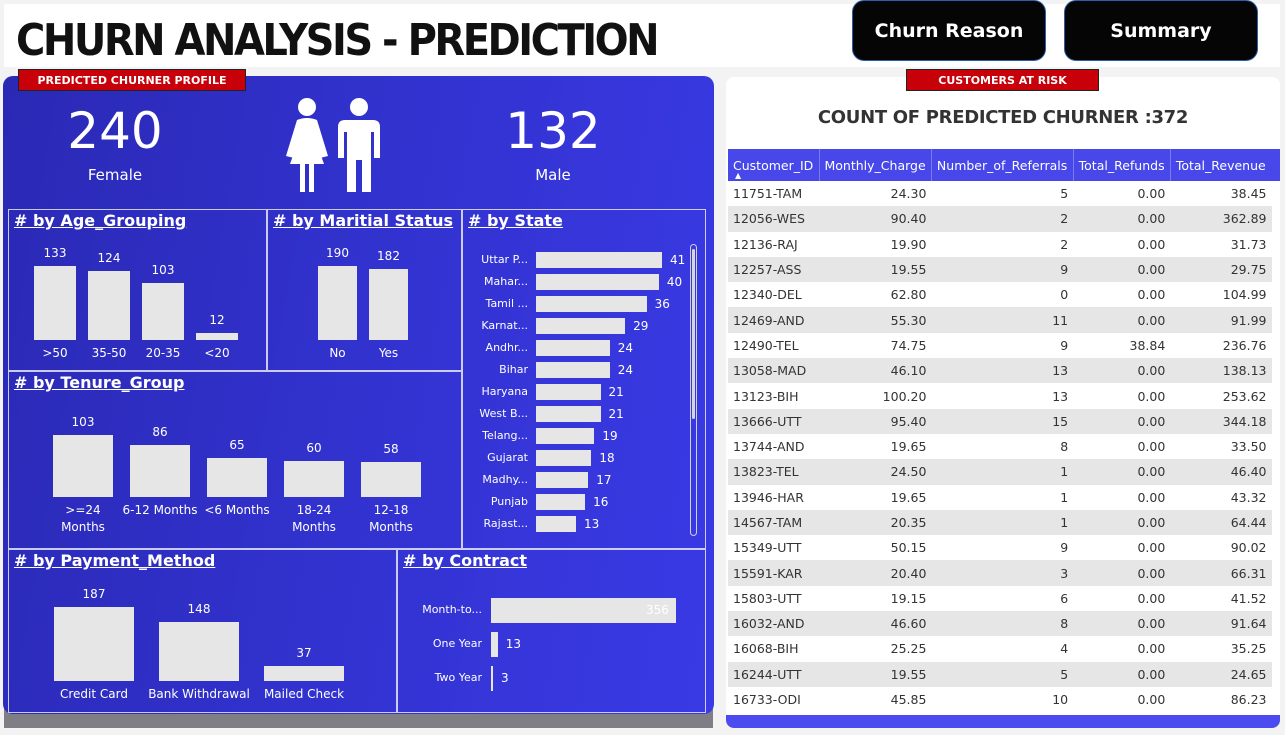 Image resolution: width=1285 pixels, height=735 pixels. What do you see at coordinates (1000, 395) in the screenshot?
I see `table-row: 13123-BIH 100.20 13 0.00 253.62` at bounding box center [1000, 395].